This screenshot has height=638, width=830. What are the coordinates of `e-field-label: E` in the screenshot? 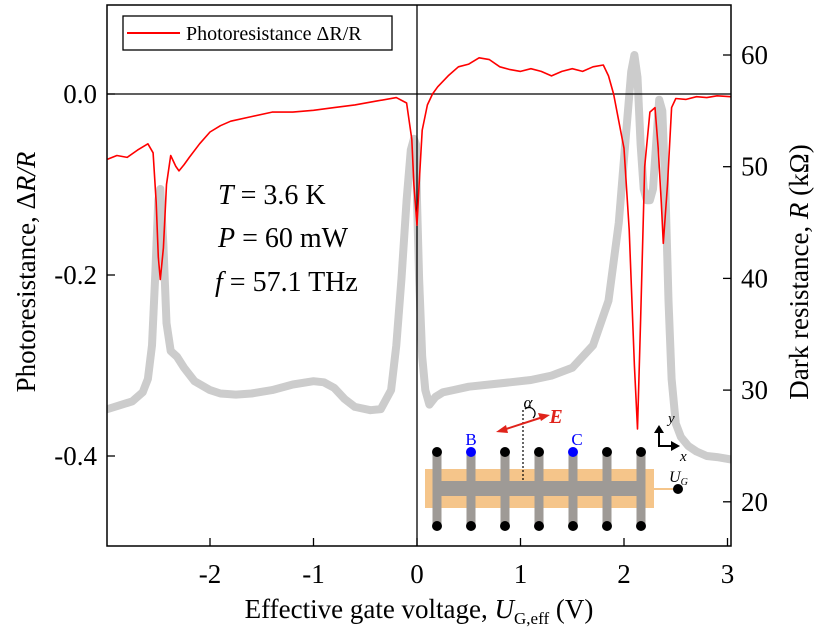 It's located at (555, 417).